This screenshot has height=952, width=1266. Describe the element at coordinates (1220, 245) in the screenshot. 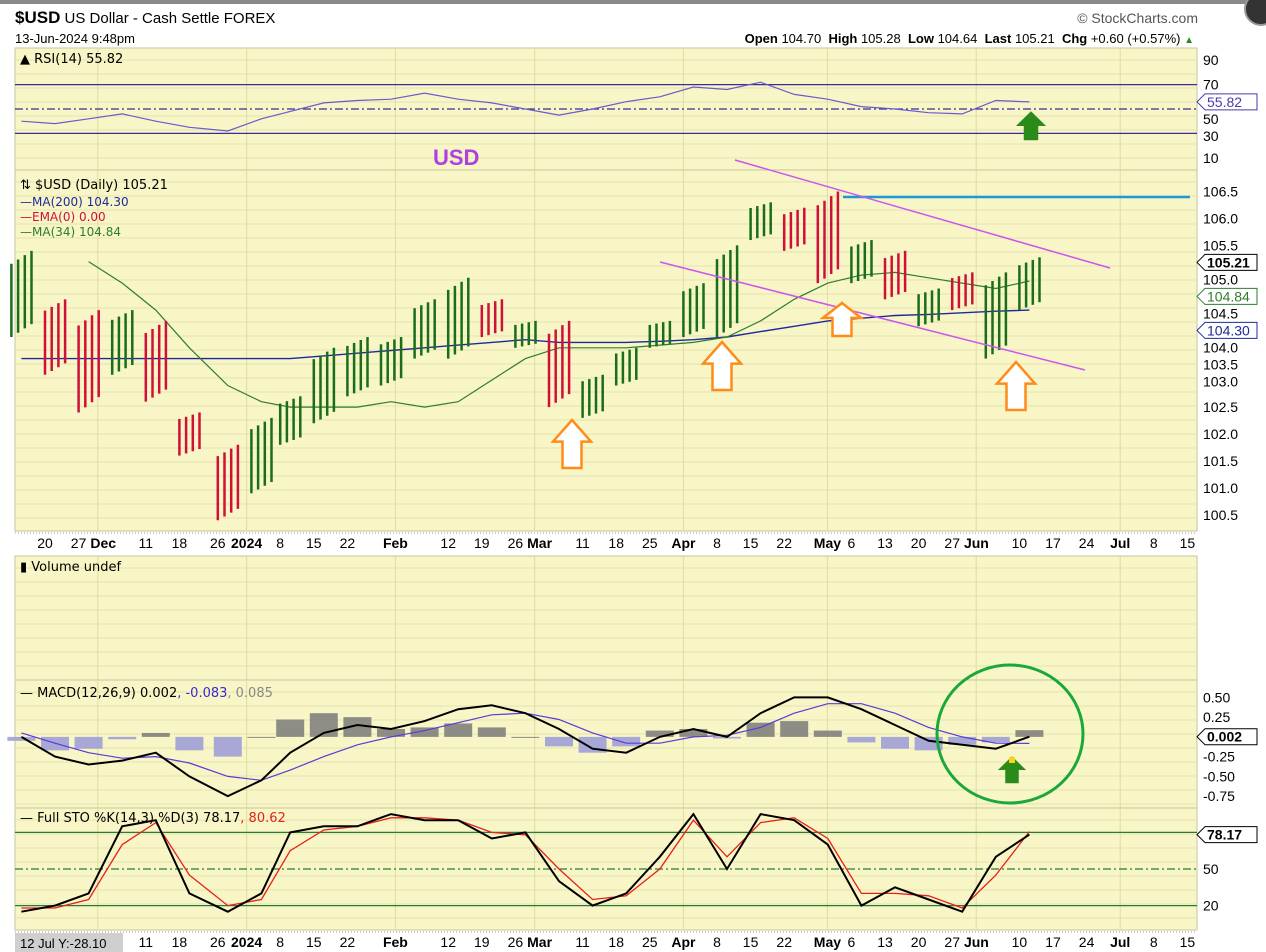

I see `price-axis-label: 105.5` at that location.